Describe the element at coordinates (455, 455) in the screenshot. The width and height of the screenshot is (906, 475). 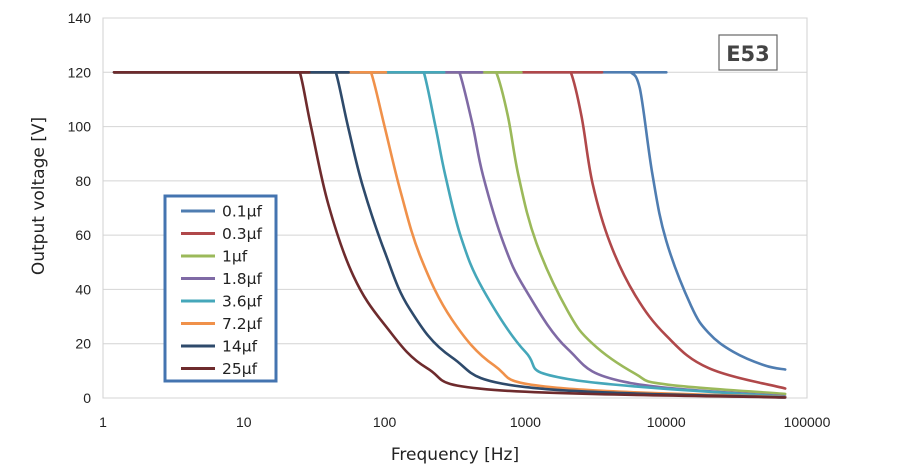
I see `x-axis-title: Frequency [Hz]` at that location.